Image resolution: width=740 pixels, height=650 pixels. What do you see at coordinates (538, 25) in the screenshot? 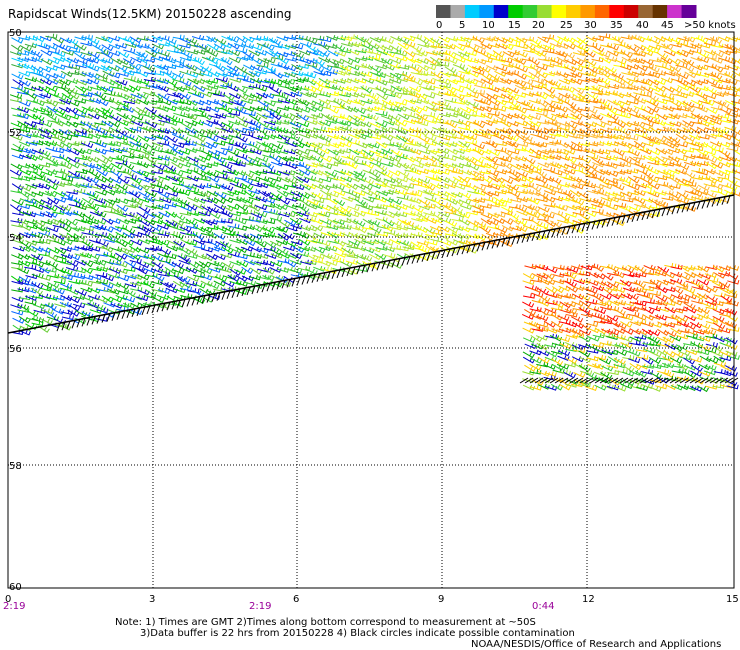
I see `legend-label-20: 20` at bounding box center [538, 25].